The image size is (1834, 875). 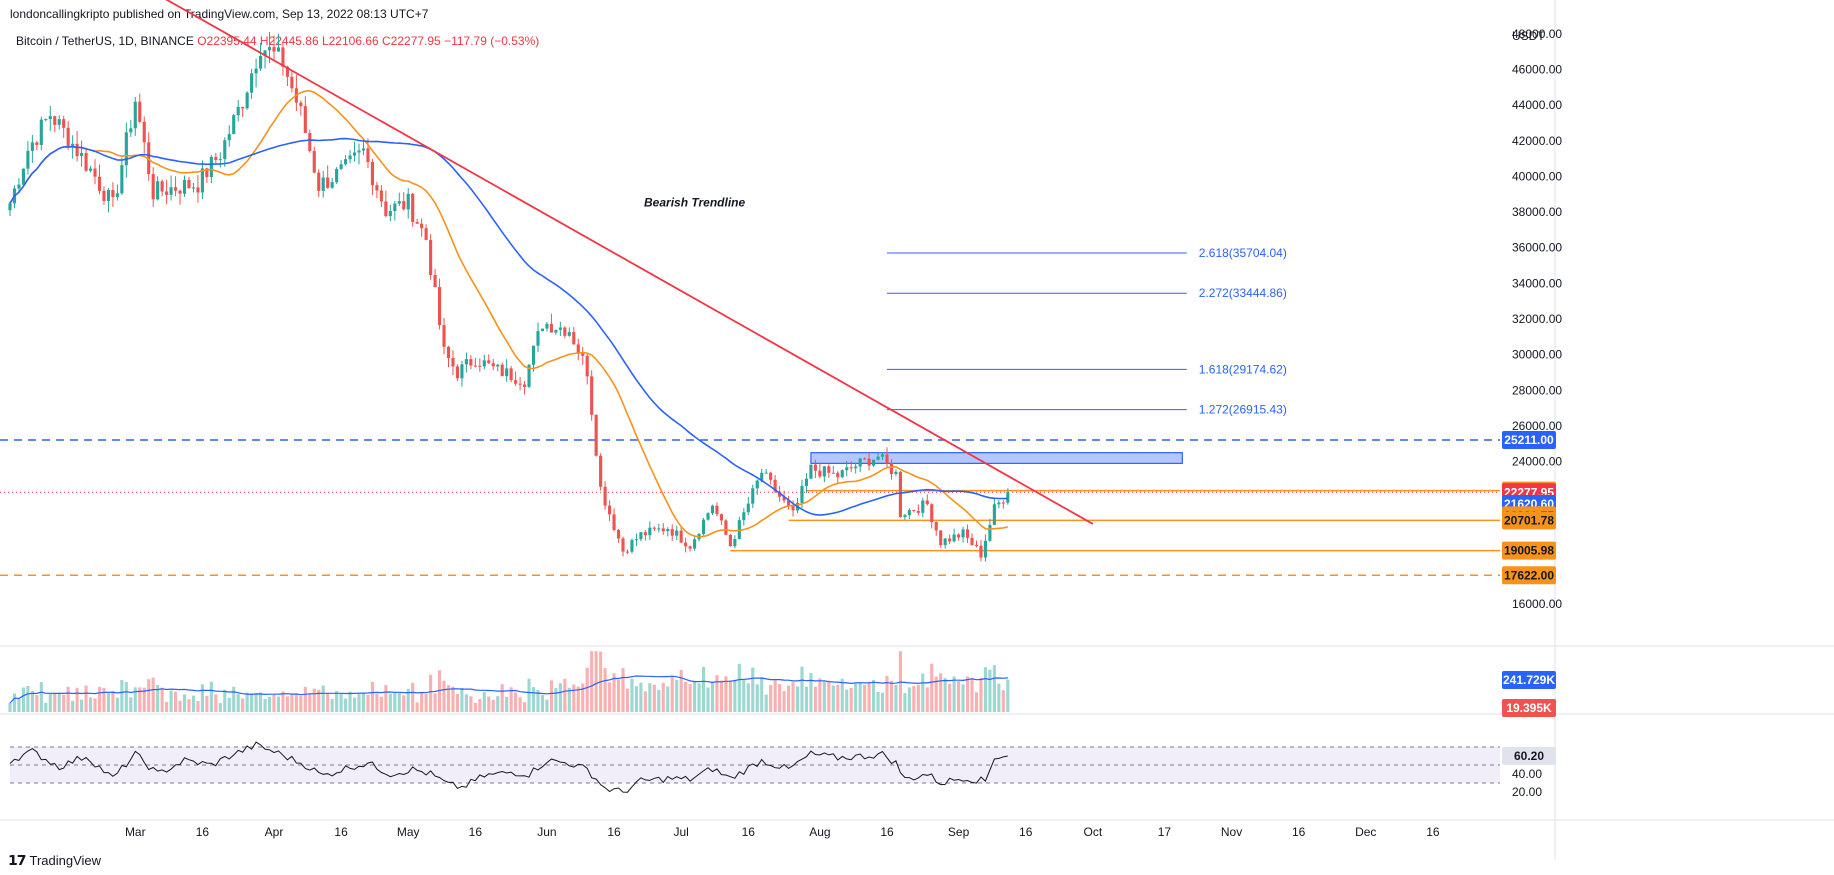 What do you see at coordinates (750, 508) in the screenshot?
I see `horizontal-levels` at bounding box center [750, 508].